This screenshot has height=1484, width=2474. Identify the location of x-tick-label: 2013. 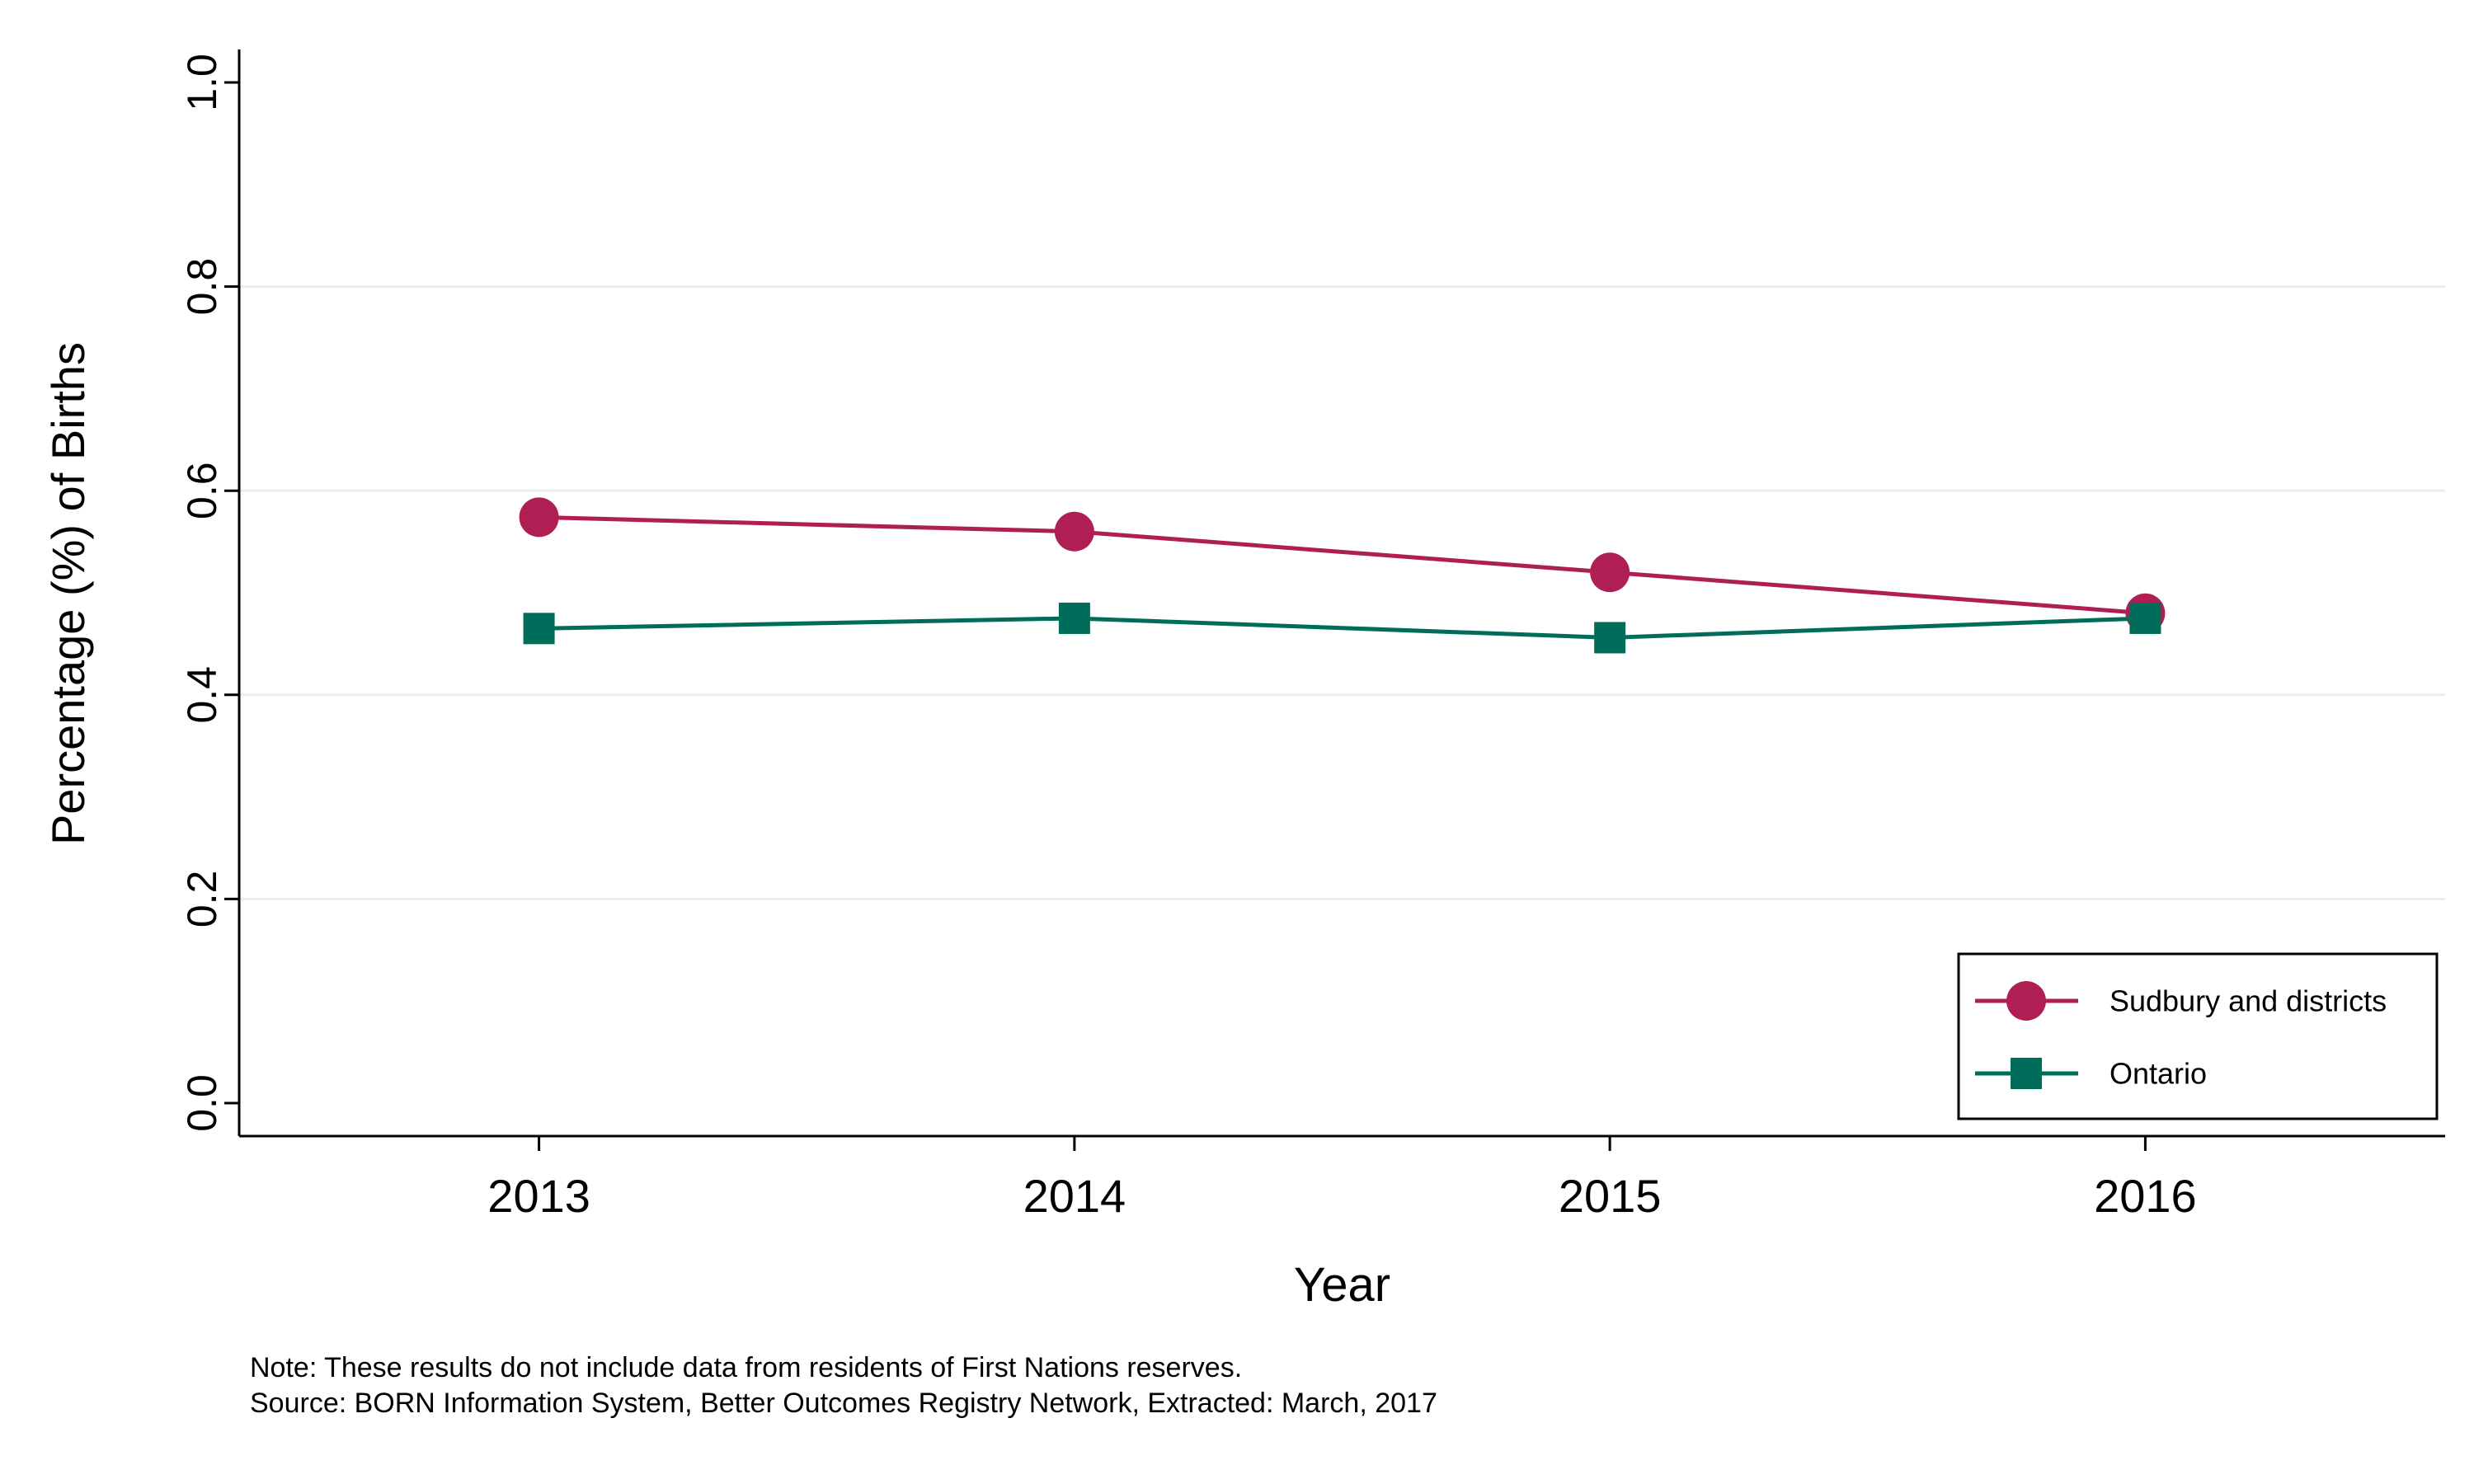
(538, 1196).